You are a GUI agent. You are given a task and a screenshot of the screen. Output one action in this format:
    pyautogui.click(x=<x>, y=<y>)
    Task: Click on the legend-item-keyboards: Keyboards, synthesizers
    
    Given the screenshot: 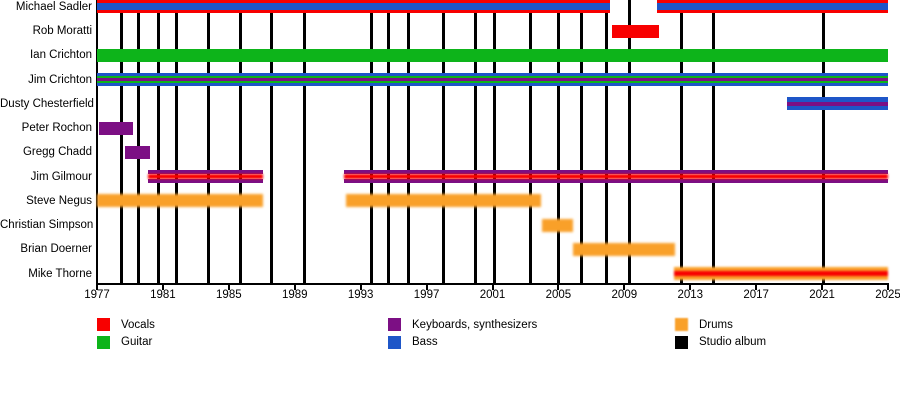 What is the action you would take?
    pyautogui.click(x=462, y=324)
    